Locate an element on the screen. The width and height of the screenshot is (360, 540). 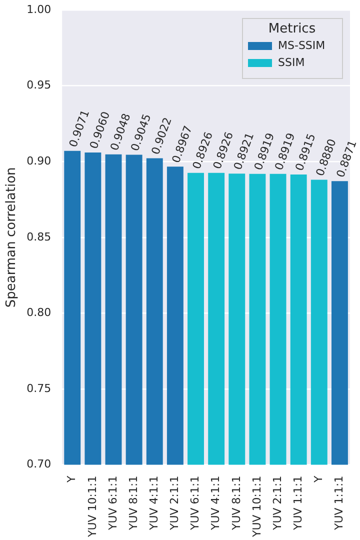
y-axis-title: Spearman correlation is located at coordinates (12, 237).